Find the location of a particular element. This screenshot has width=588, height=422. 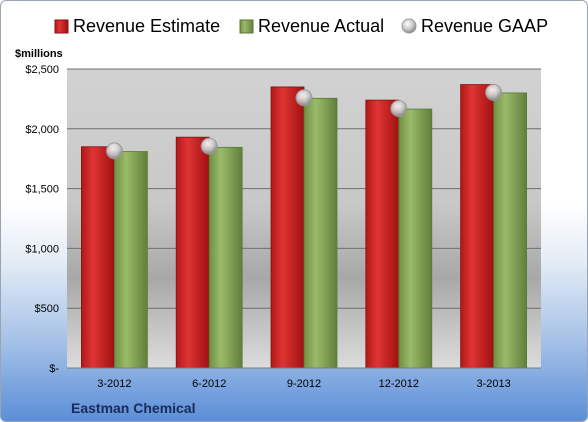

legend-label-gaap: Revenue GAAP is located at coordinates (484, 26).